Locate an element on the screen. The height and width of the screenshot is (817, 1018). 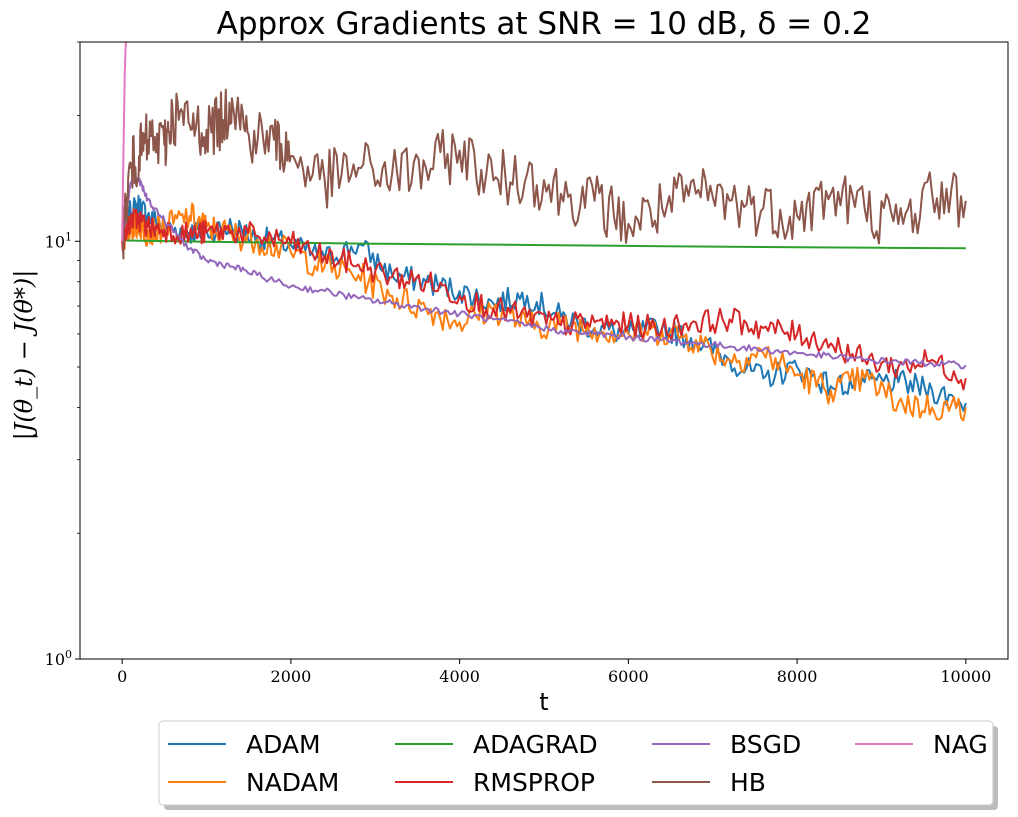
legend-label-nadam: NADAM is located at coordinates (292, 782).